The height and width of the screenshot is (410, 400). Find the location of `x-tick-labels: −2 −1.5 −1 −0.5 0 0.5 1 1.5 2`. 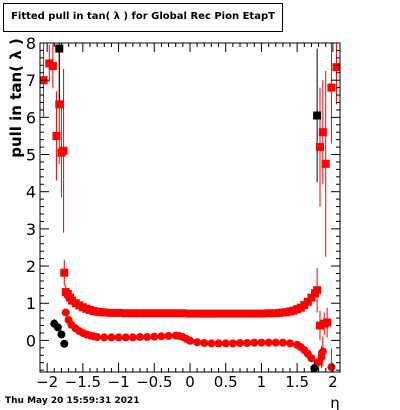

x-tick-labels: −2 −1.5 −1 −0.5 0 0.5 1 1.5 2 is located at coordinates (187, 382).